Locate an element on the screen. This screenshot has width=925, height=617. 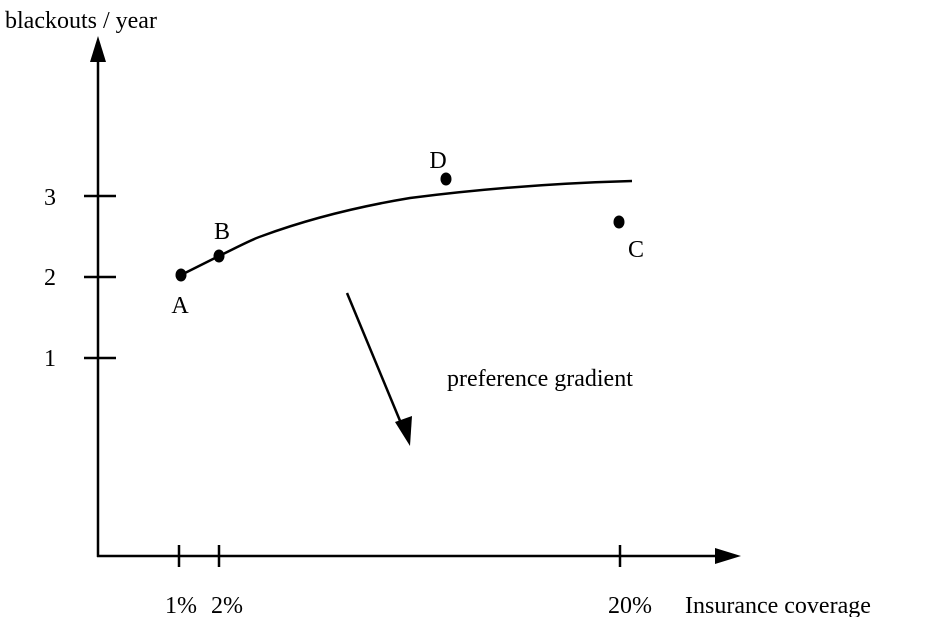
x-axis-label: Insurance coverage is located at coordinates (778, 605).